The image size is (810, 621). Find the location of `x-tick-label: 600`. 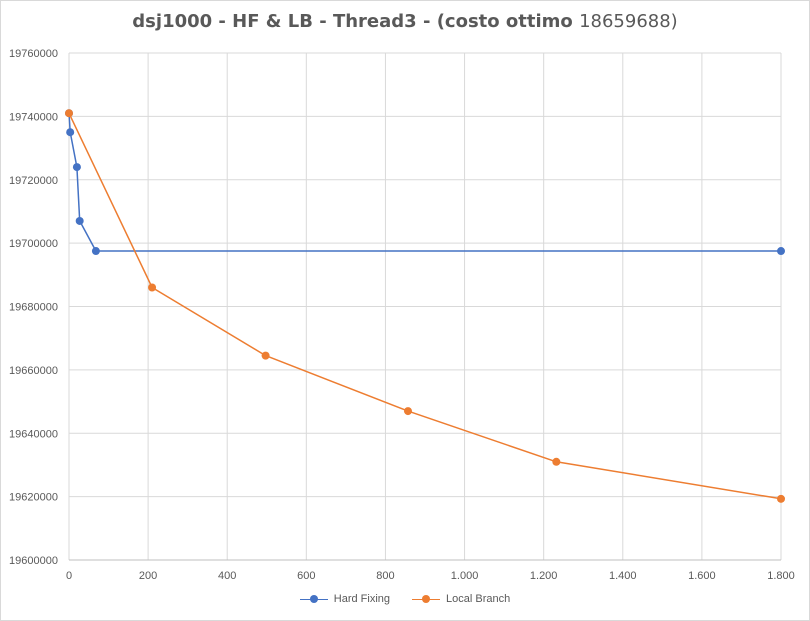

x-tick-label: 600 is located at coordinates (306, 576).